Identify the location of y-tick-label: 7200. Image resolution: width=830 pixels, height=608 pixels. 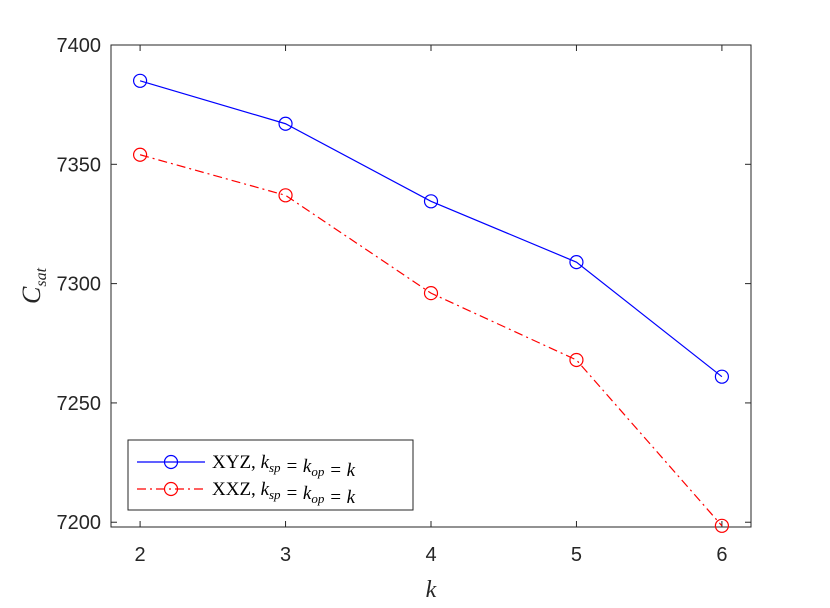
(79, 523).